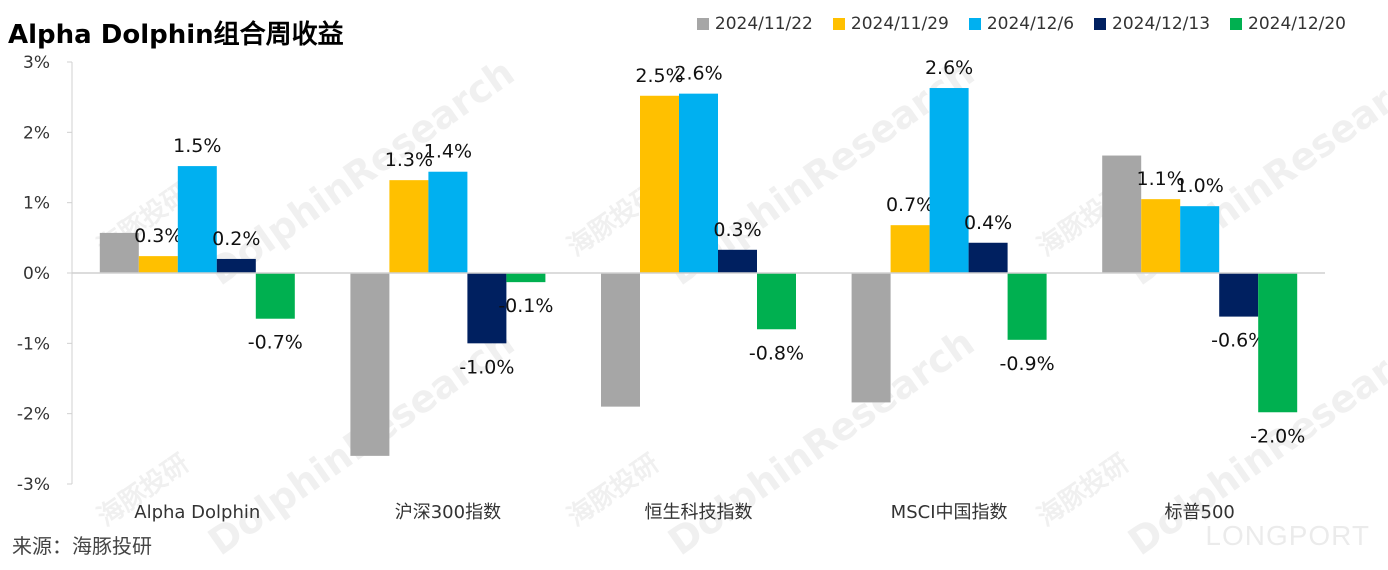  What do you see at coordinates (1027, 364) in the screenshot?
I see `data-label: -0.9%` at bounding box center [1027, 364].